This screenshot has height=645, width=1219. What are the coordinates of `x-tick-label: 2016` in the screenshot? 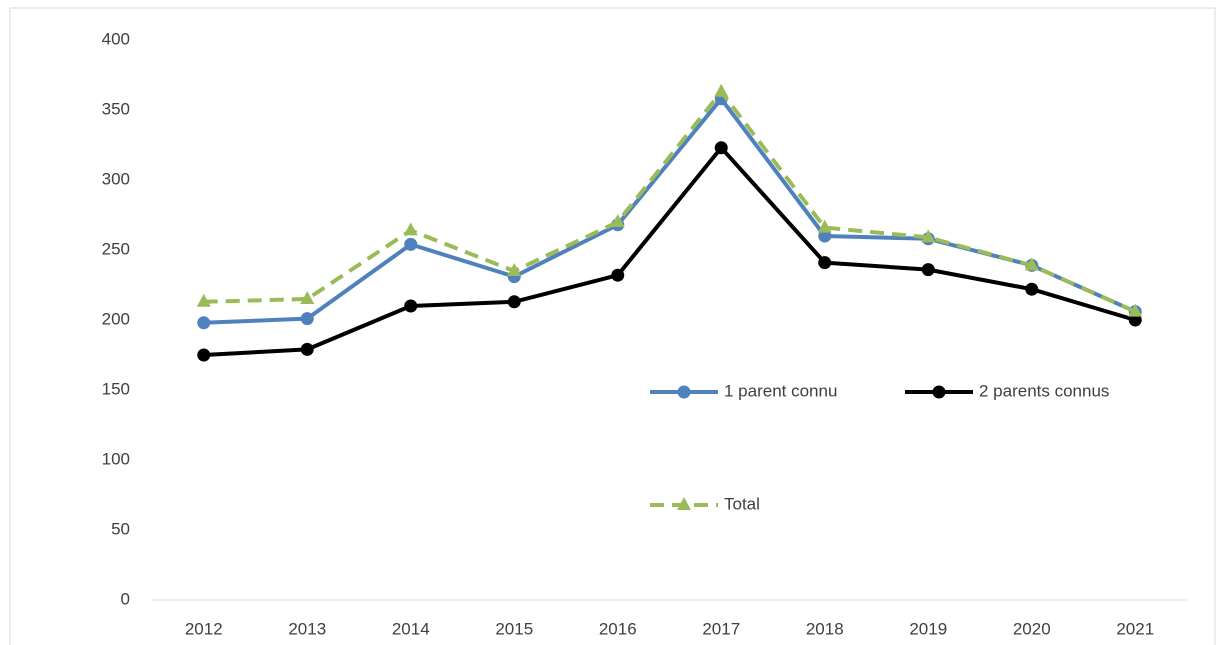 It's located at (618, 628).